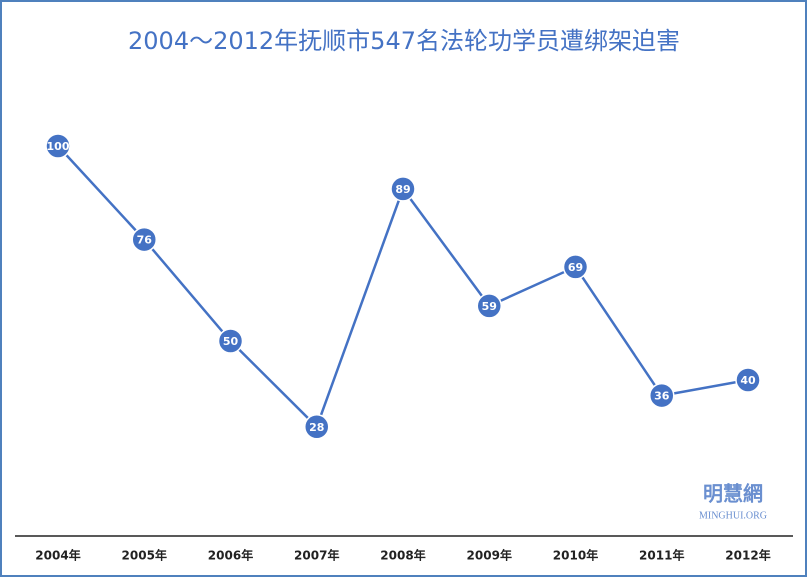 The image size is (807, 577). I want to click on data-label: 89, so click(402, 189).